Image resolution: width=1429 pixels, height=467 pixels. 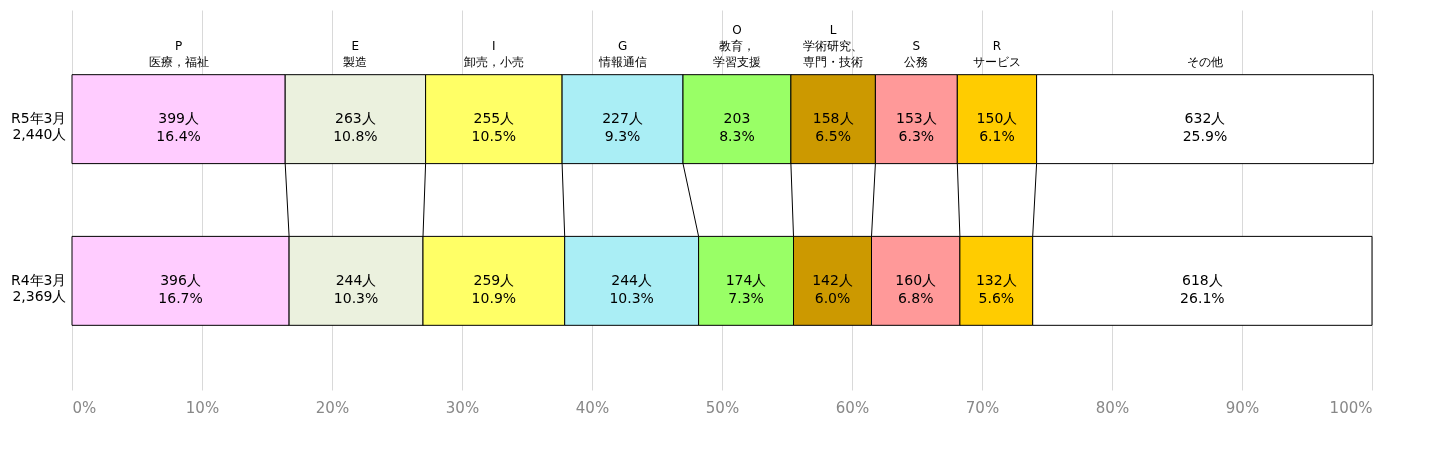 I want to click on x-tick-label: 10%, so click(x=202, y=407).